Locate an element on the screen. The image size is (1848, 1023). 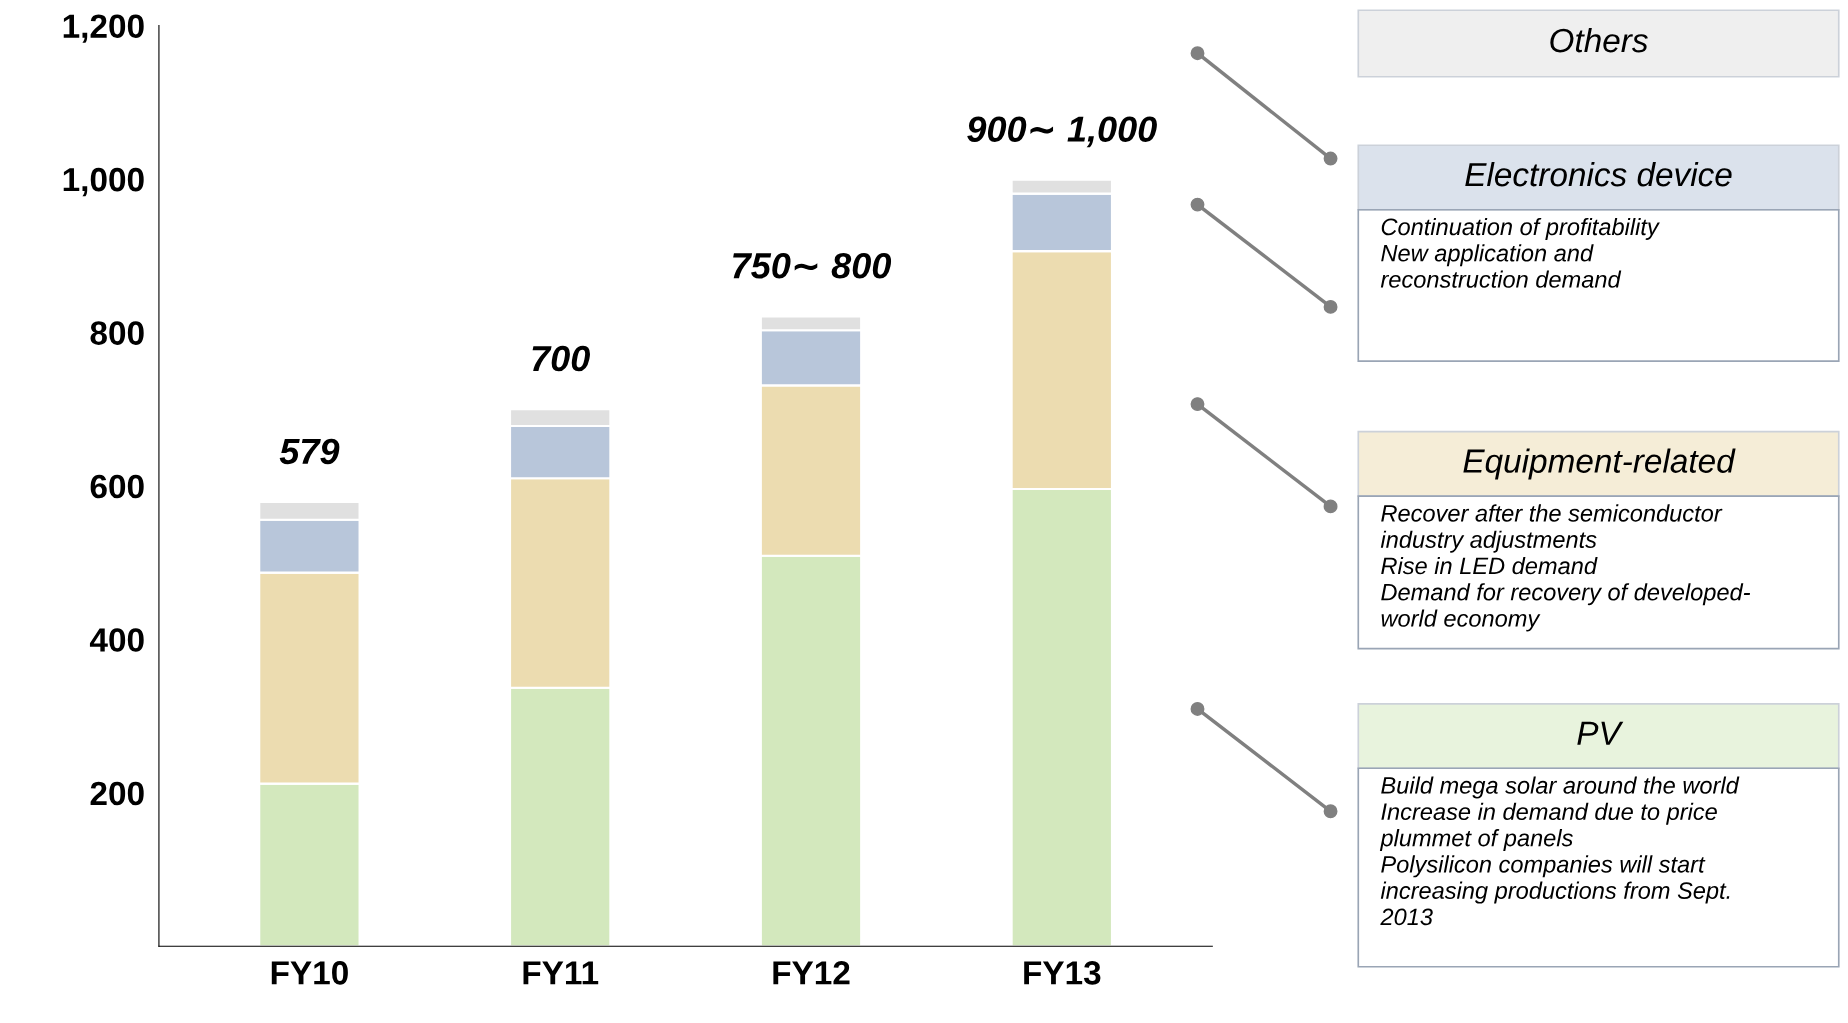
text: Others is located at coordinates (1599, 40).